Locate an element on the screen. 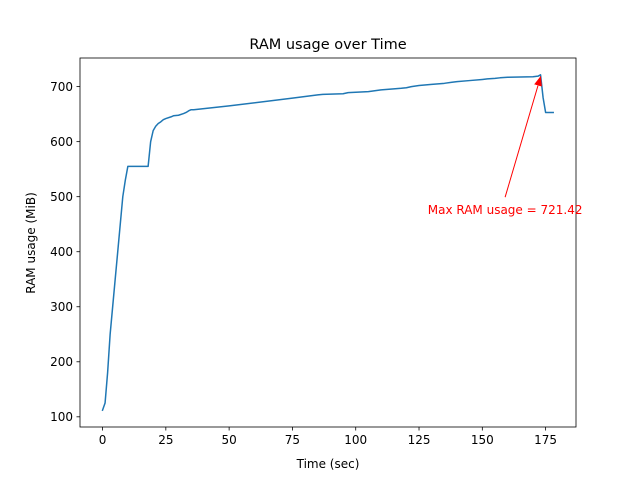 The image size is (640, 484). x-axis-label: Time (sec) is located at coordinates (328, 464).